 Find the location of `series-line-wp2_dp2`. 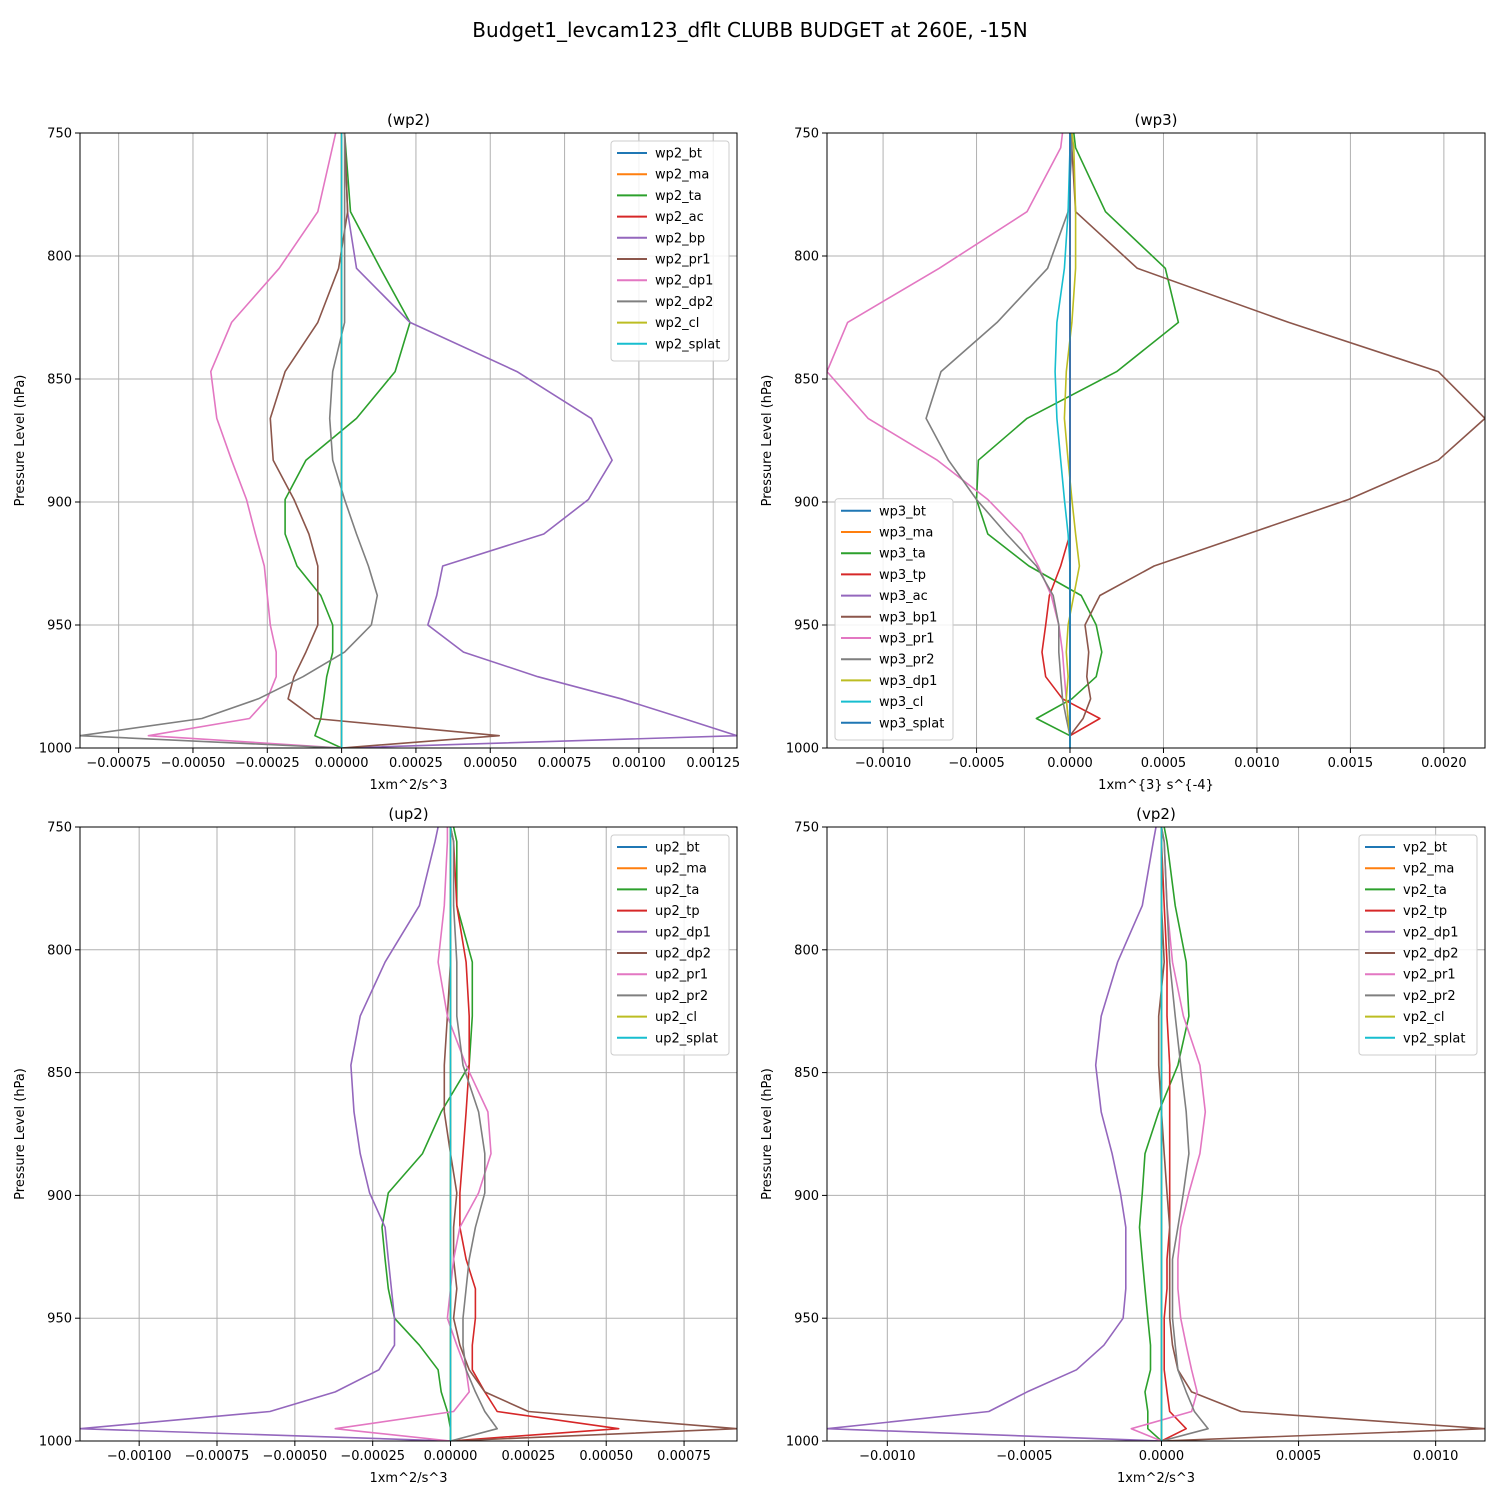

series-line-wp2_dp2 is located at coordinates (229, 440).